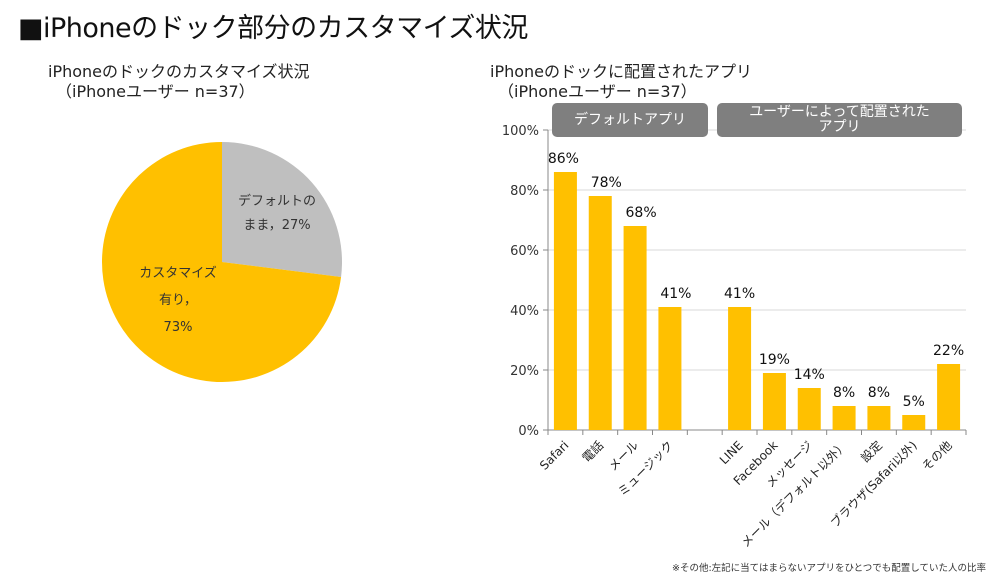 This screenshot has width=1000, height=582. I want to click on data-label: 19%, so click(774, 360).